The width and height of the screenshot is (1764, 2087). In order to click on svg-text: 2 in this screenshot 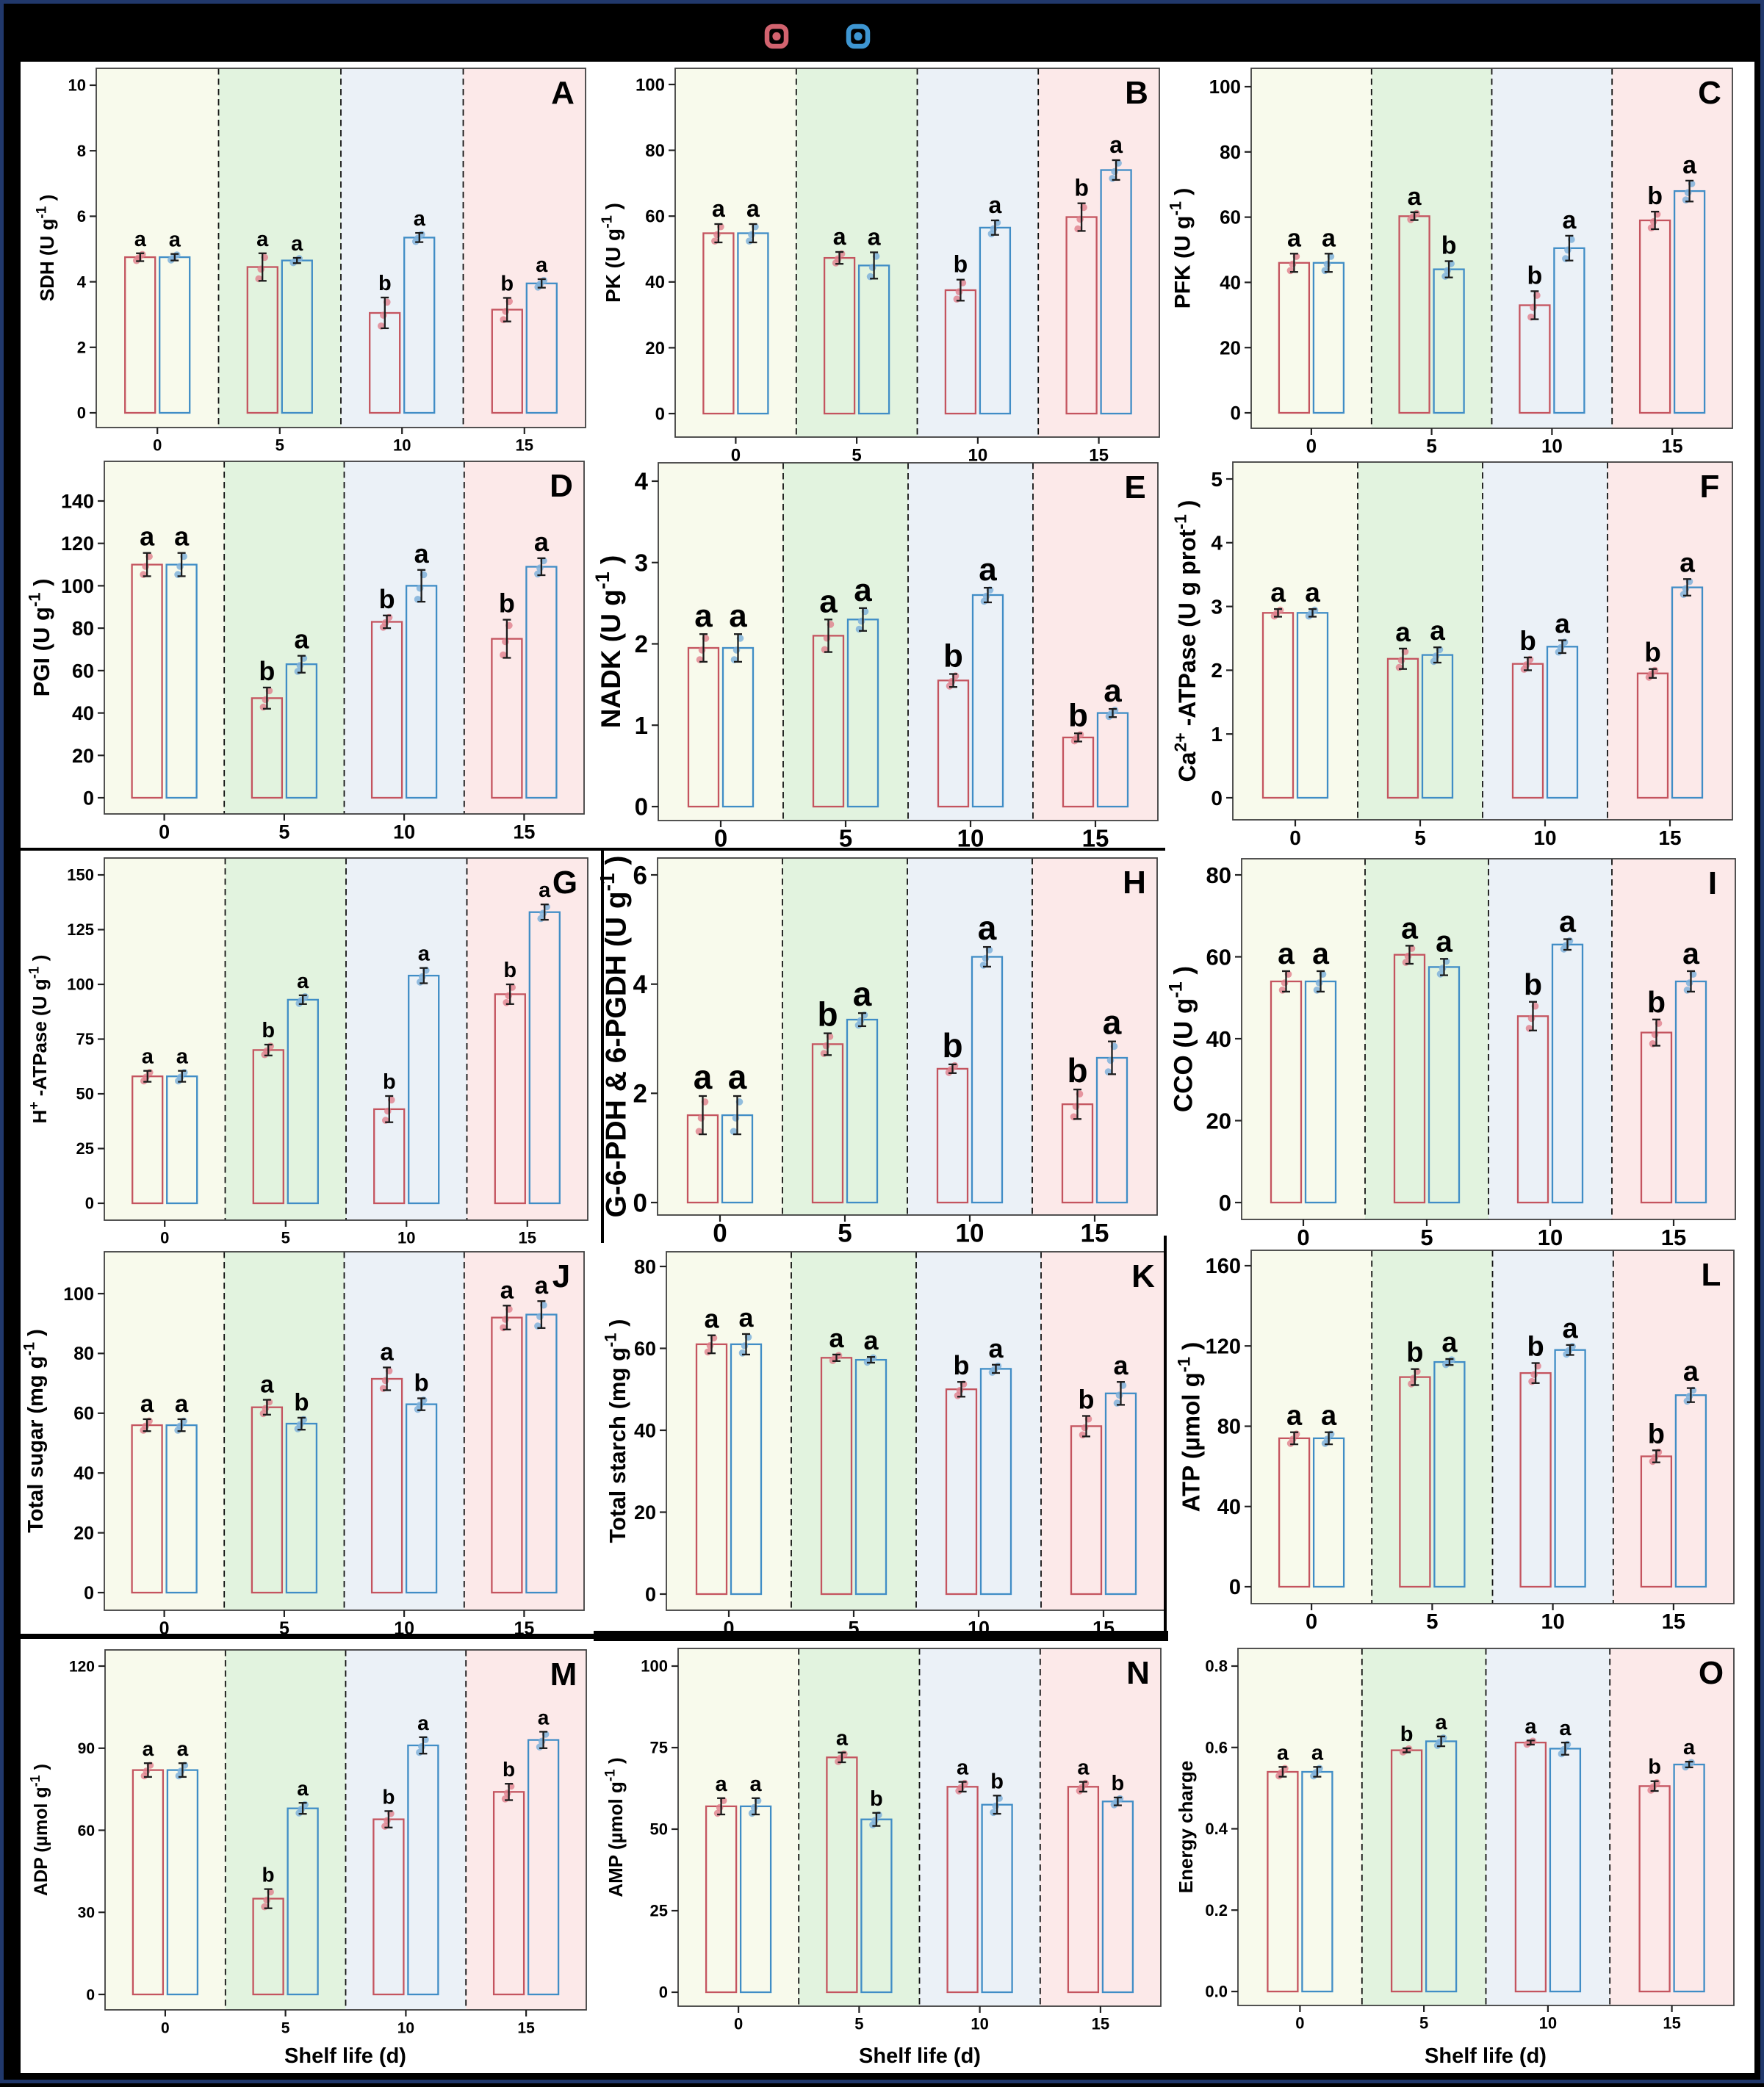, I will do `click(1217, 670)`.